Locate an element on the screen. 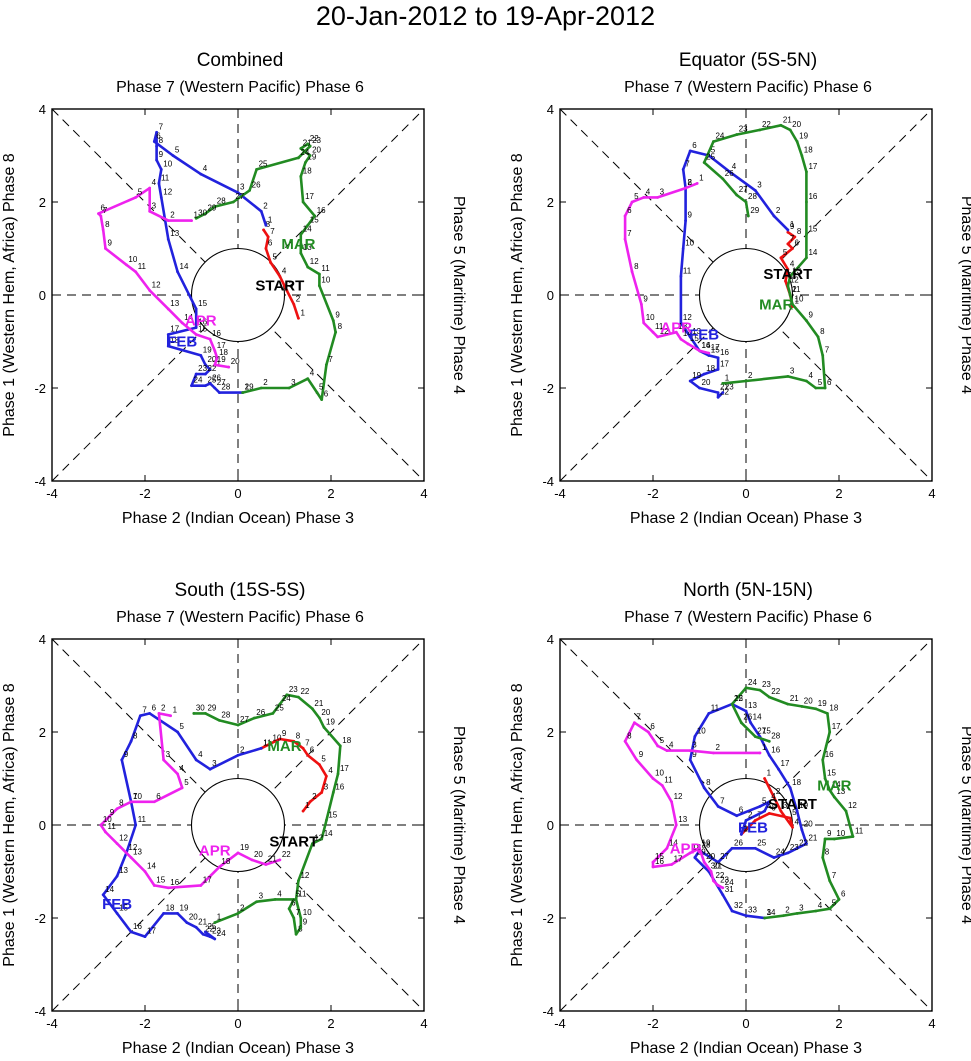 The image size is (971, 1061). day-label: 13 is located at coordinates (307, 247).